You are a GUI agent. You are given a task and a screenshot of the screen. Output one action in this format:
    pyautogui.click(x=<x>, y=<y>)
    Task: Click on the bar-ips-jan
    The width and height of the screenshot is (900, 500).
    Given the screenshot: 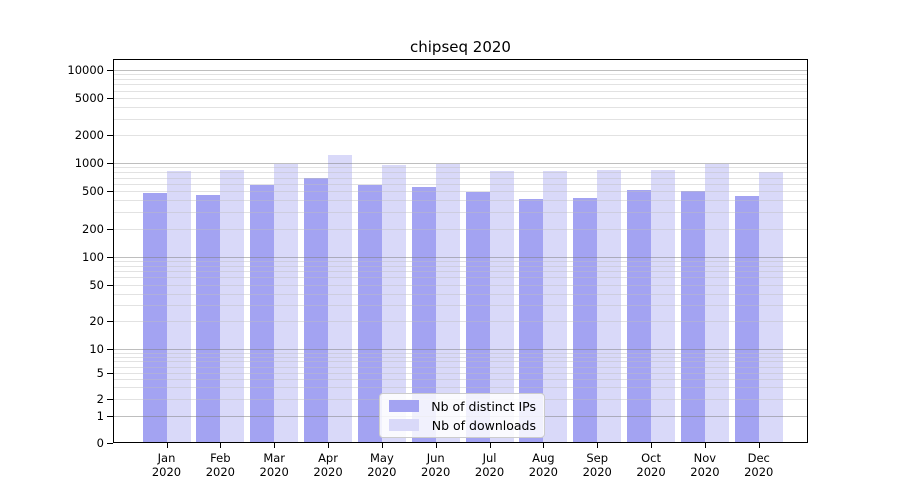 What is the action you would take?
    pyautogui.click(x=154, y=317)
    